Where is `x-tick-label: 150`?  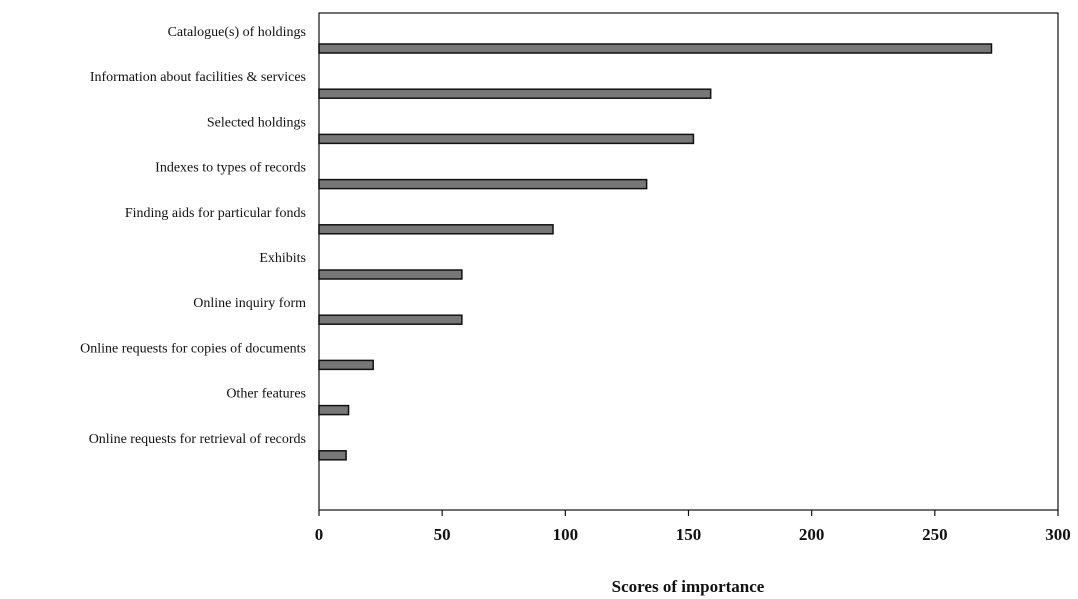
x-tick-label: 150 is located at coordinates (689, 534).